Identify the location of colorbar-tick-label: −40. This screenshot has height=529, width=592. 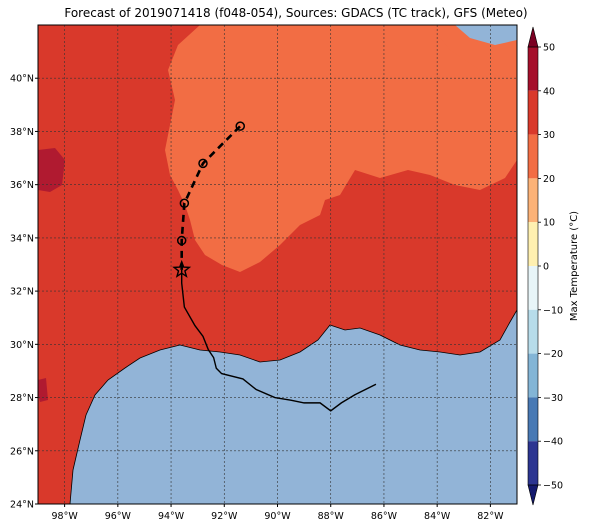
(553, 442).